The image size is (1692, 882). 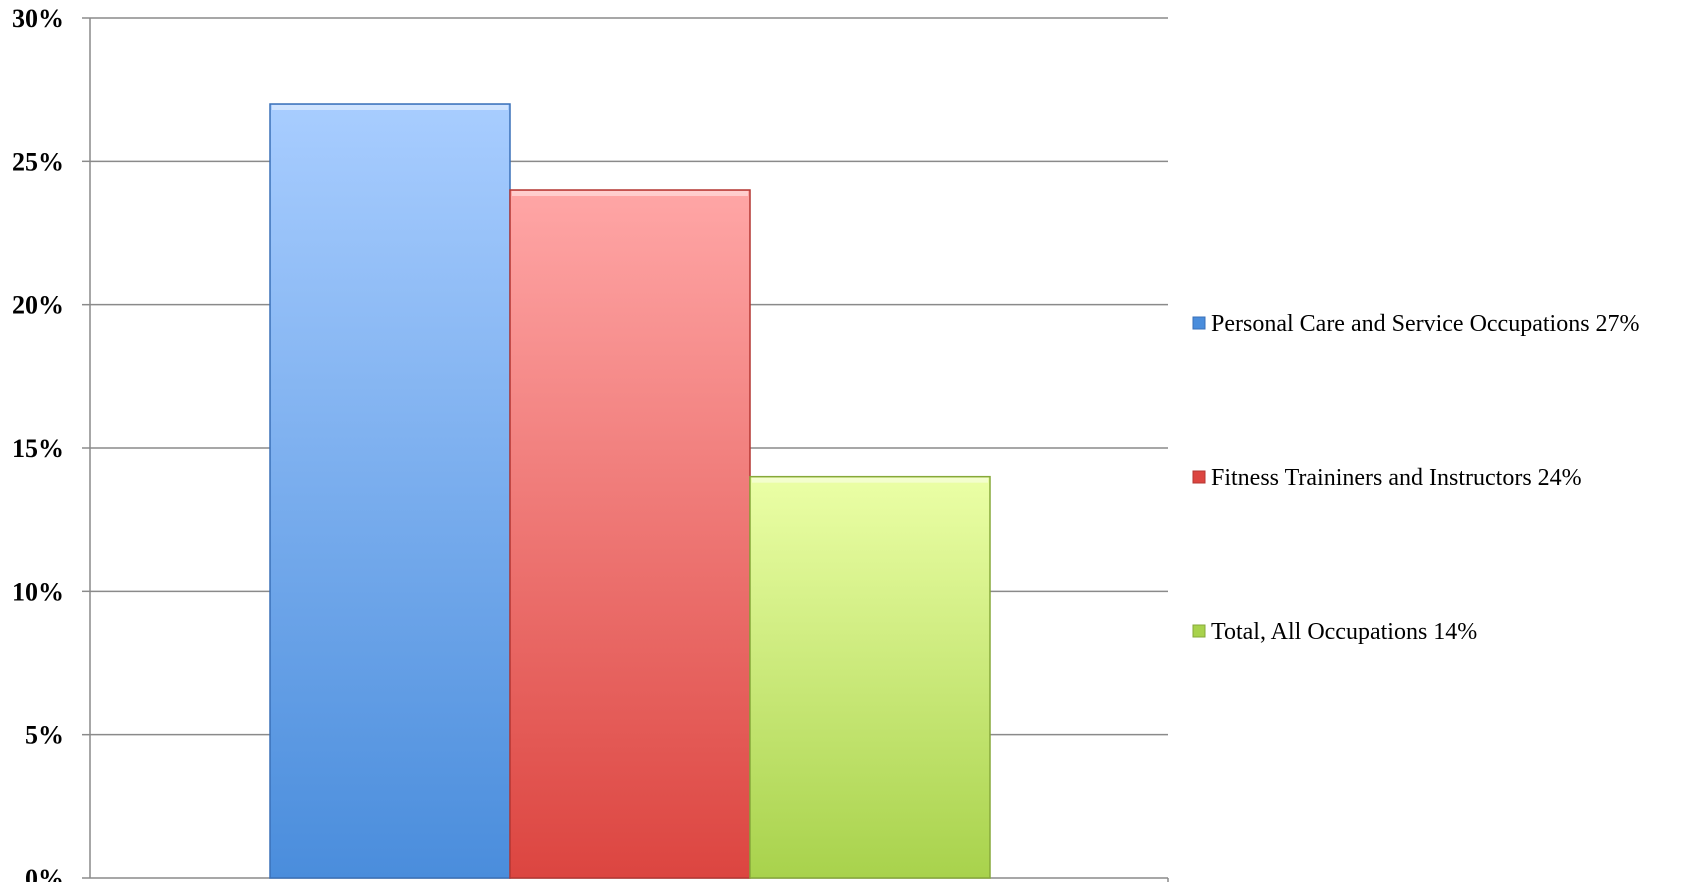 I want to click on y-tick-label: 0%, so click(x=44, y=873).